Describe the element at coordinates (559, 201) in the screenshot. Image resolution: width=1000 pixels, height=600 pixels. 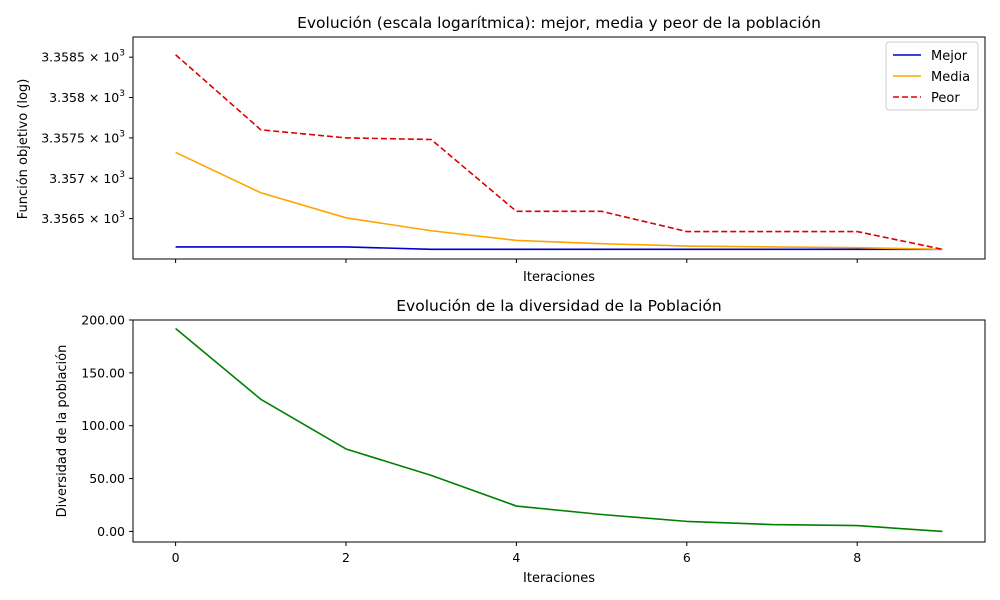
I see `top-series-line-media` at that location.